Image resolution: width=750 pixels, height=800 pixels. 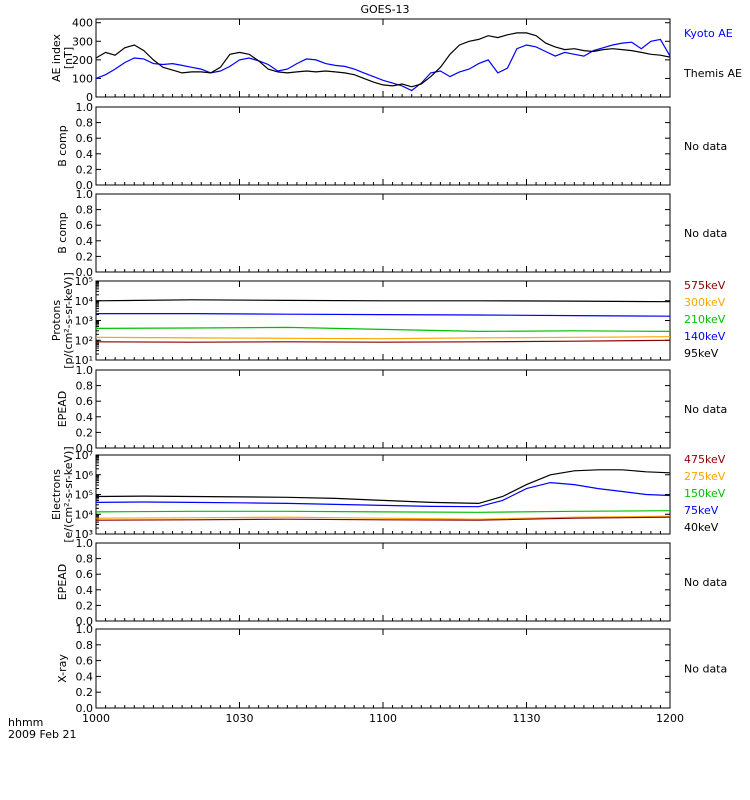 I want to click on legend-entry: 150keV, so click(x=705, y=493).